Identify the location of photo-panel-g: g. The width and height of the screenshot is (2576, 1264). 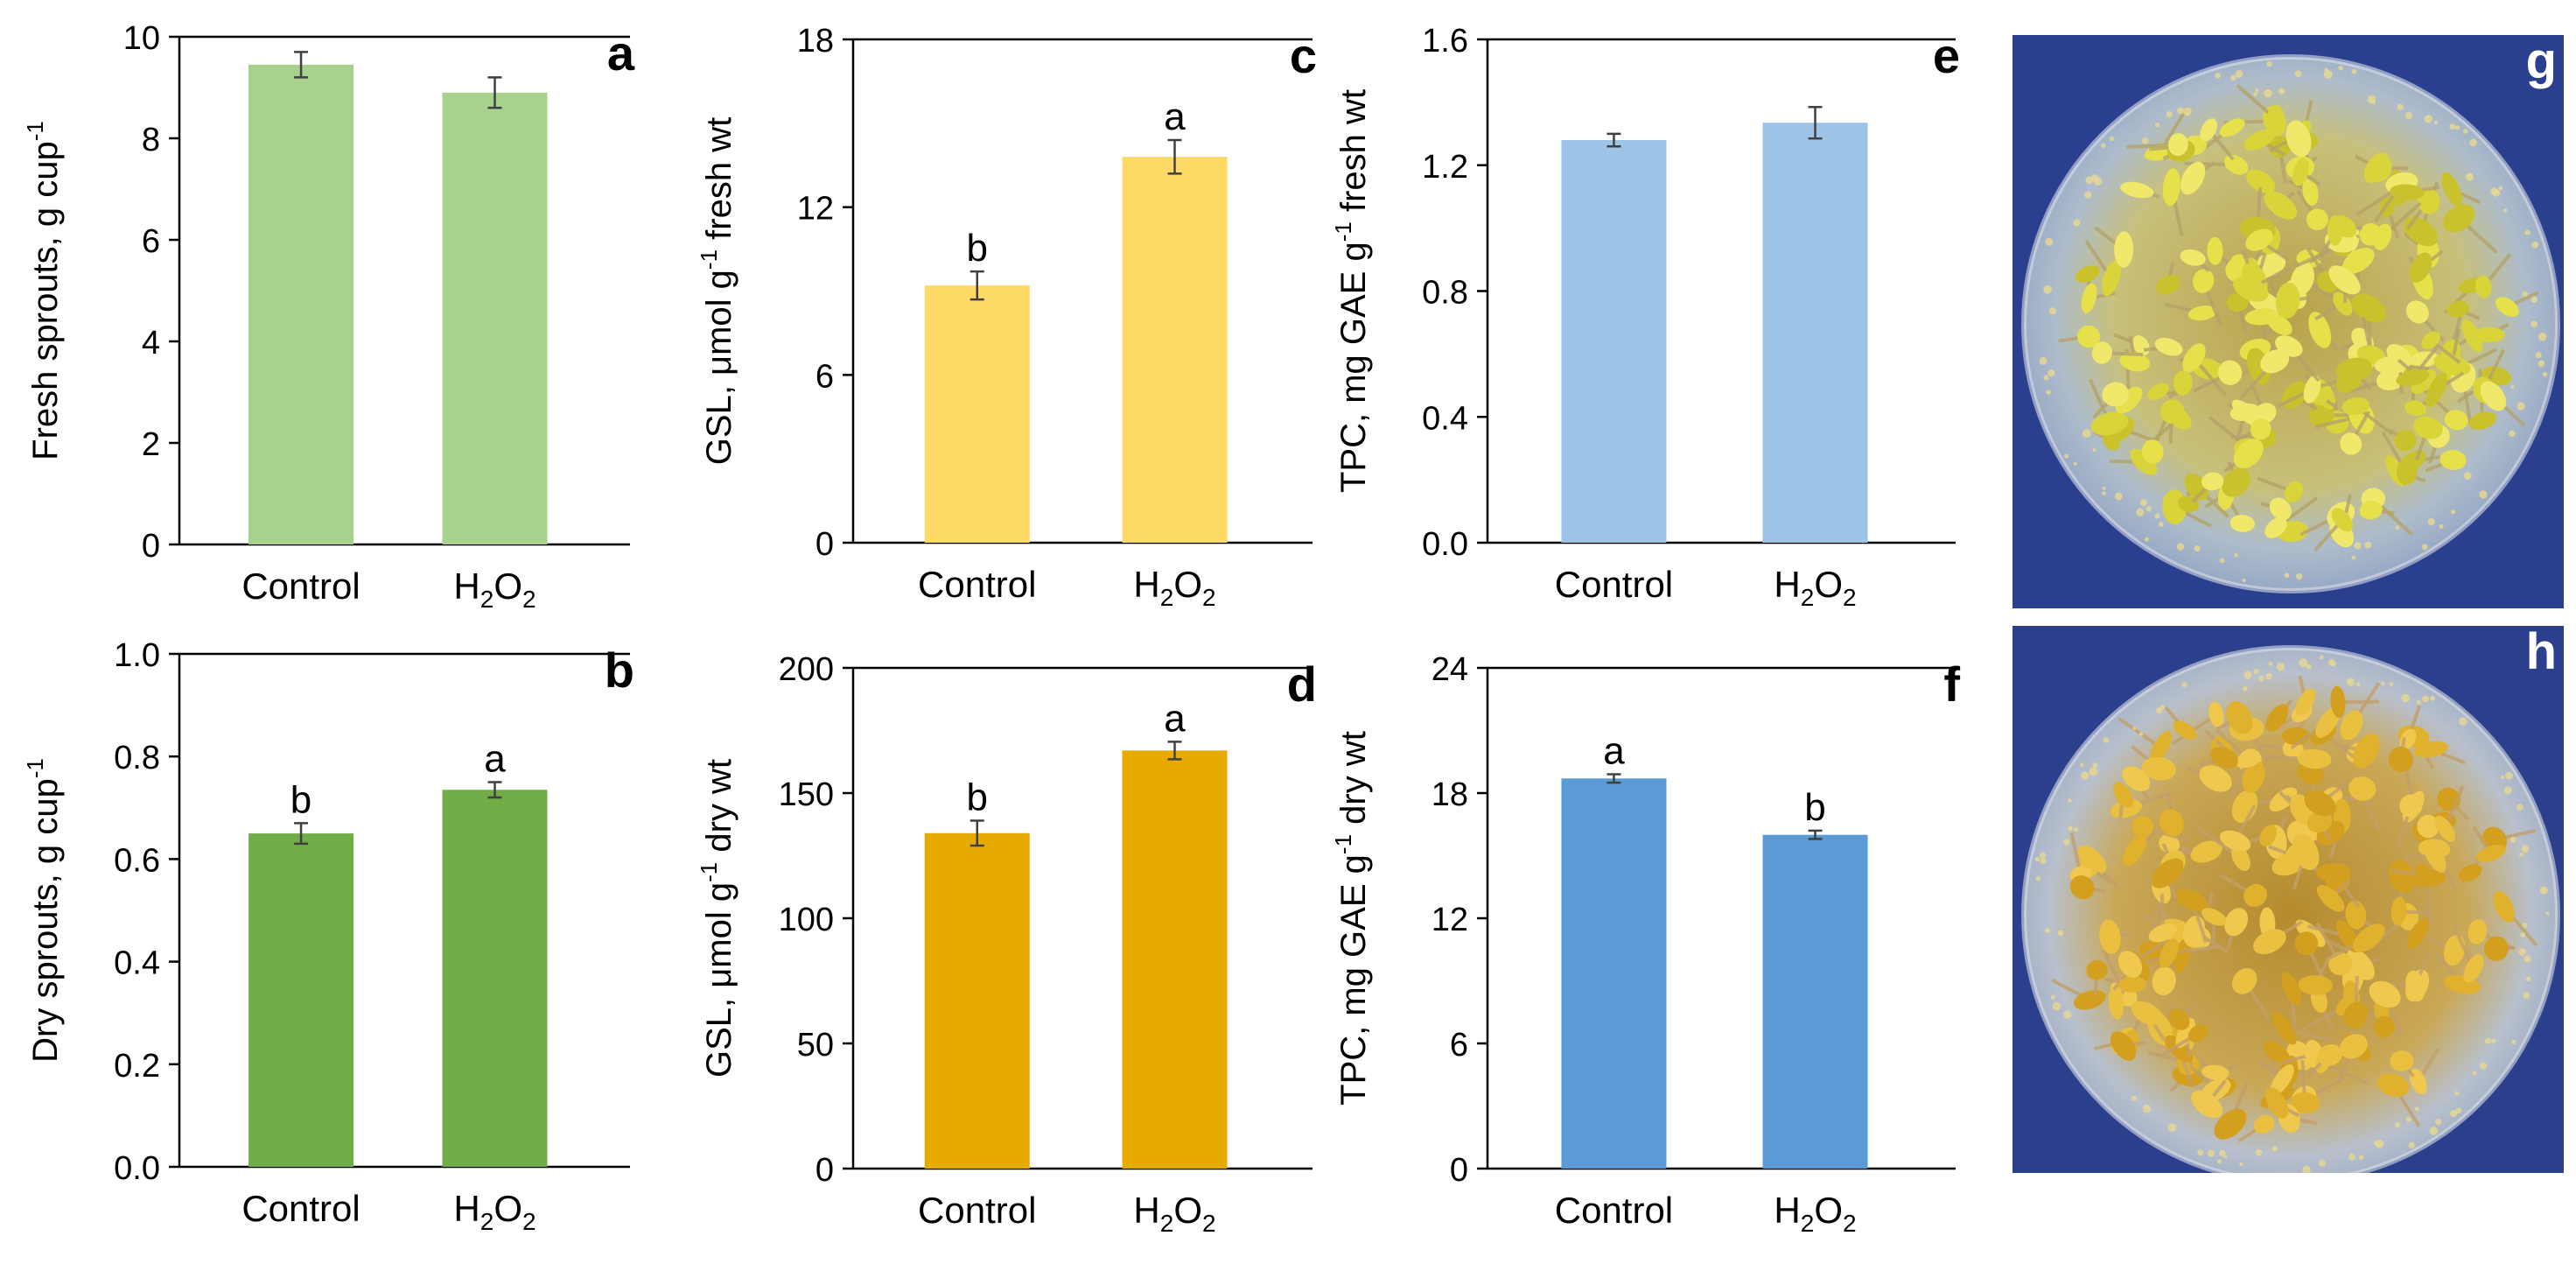
(2288, 322).